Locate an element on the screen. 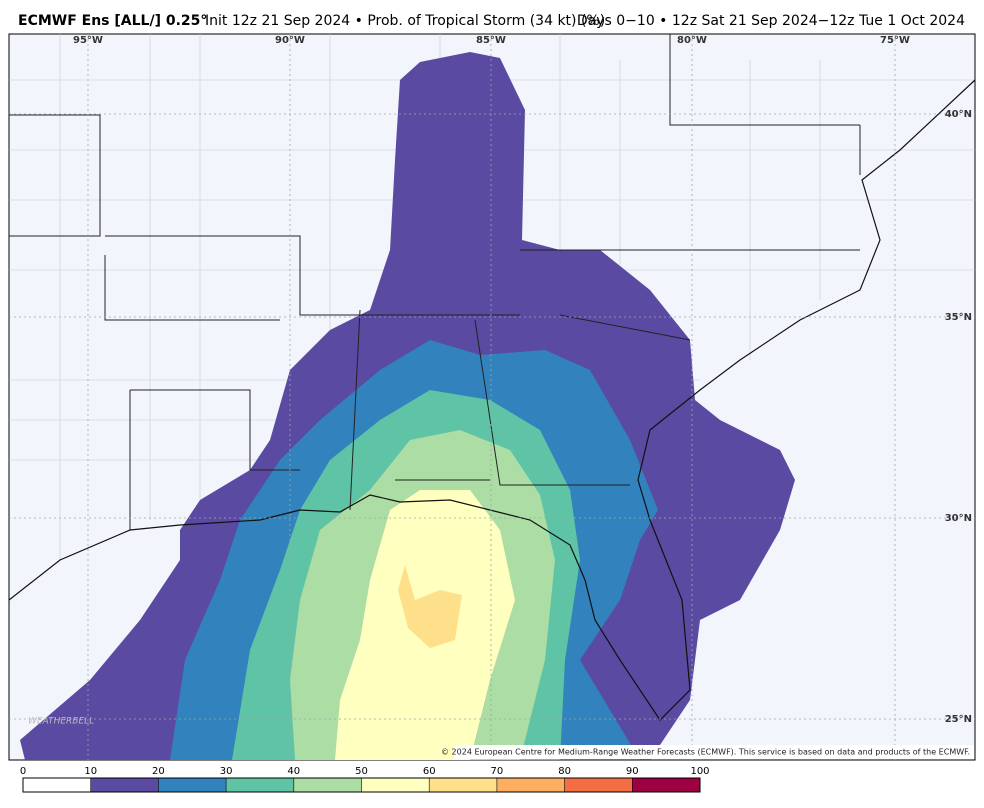 The width and height of the screenshot is (984, 808). credit-box is located at coordinates (714, 752).